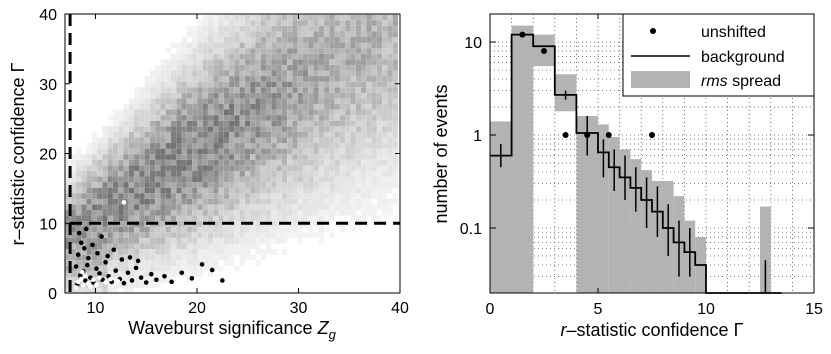 The height and width of the screenshot is (354, 831). I want to click on left-y-axis-label: r–statistic confidence Γ, so click(18, 153).